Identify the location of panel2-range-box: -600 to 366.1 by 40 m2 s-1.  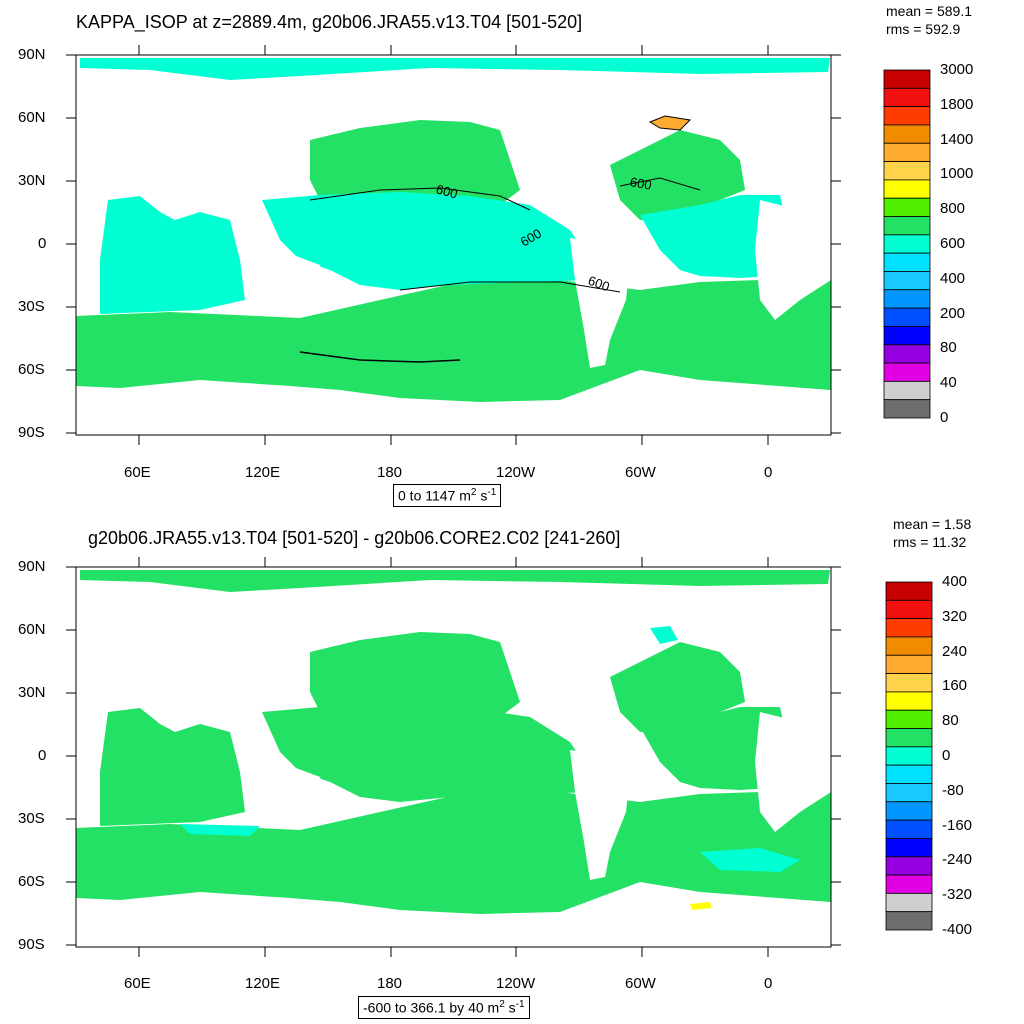
(444, 1007).